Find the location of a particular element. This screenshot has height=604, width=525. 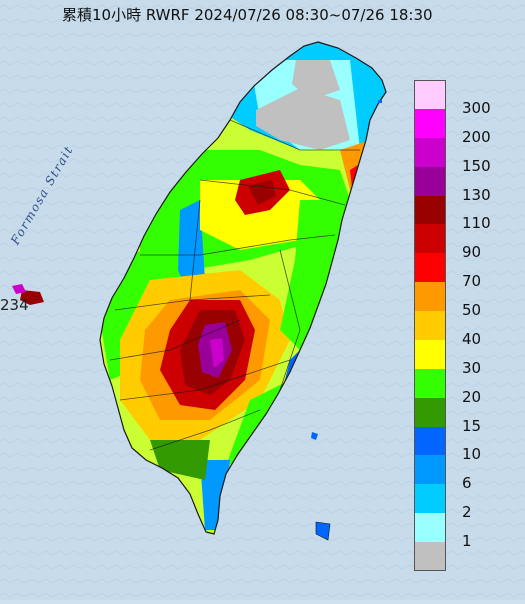

offshore-max-value: 234 is located at coordinates (14, 305).